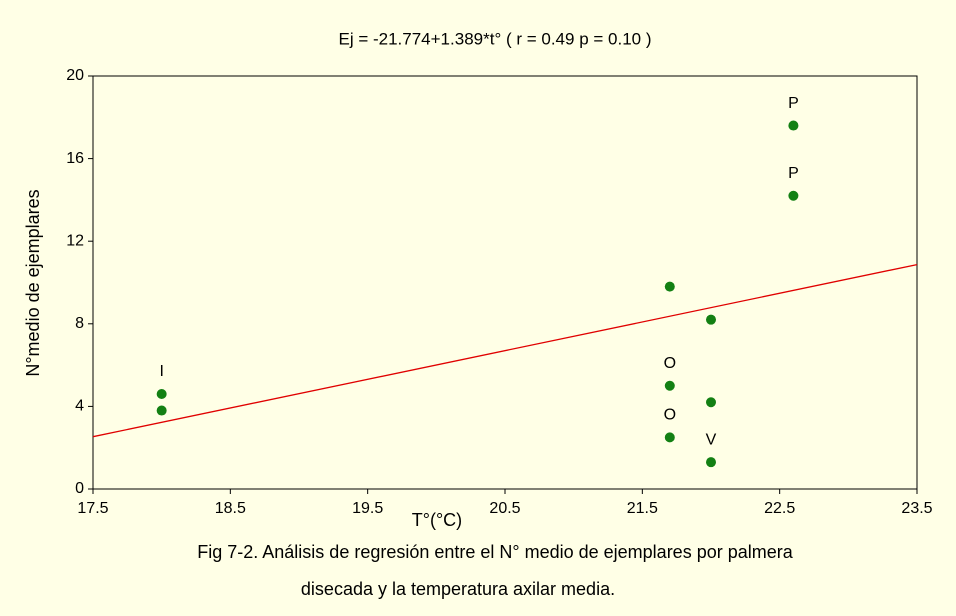 The image size is (956, 616). Describe the element at coordinates (916, 508) in the screenshot. I see `x-tick-label: 23.5` at that location.